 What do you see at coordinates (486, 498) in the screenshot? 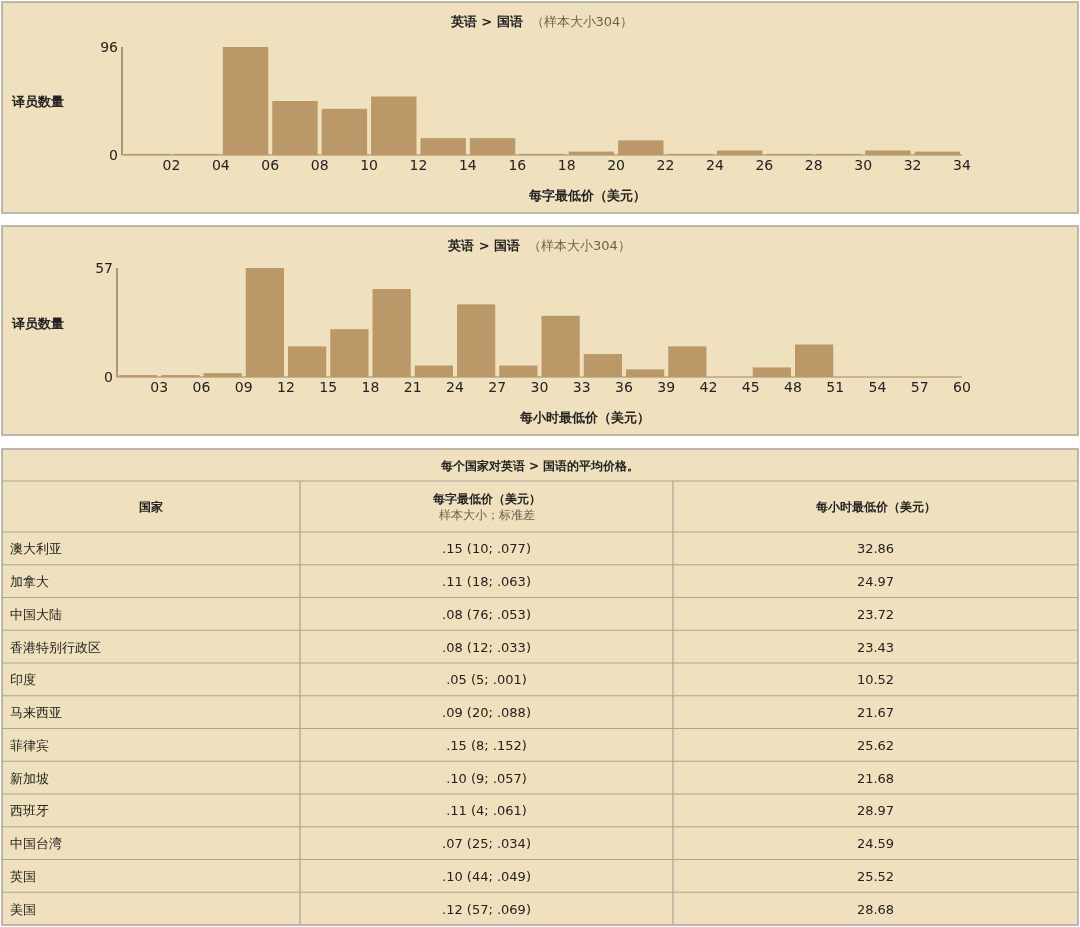
I see `category-label: 每字最低价（美元）` at bounding box center [486, 498].